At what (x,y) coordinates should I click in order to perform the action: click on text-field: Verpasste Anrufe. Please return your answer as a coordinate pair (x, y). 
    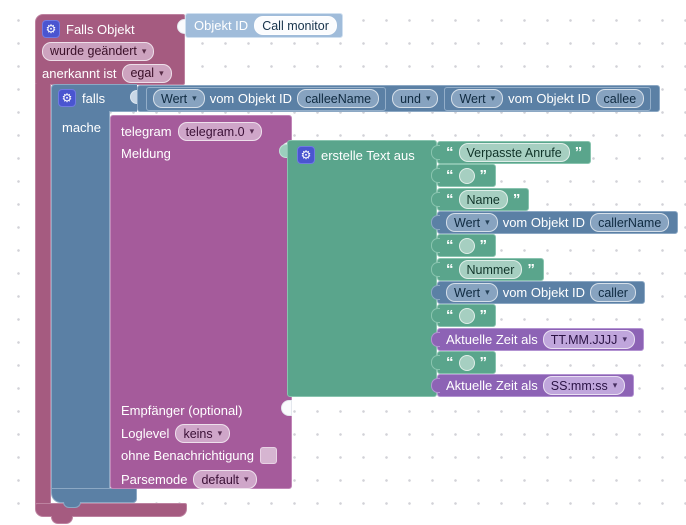
    Looking at the image, I should click on (514, 152).